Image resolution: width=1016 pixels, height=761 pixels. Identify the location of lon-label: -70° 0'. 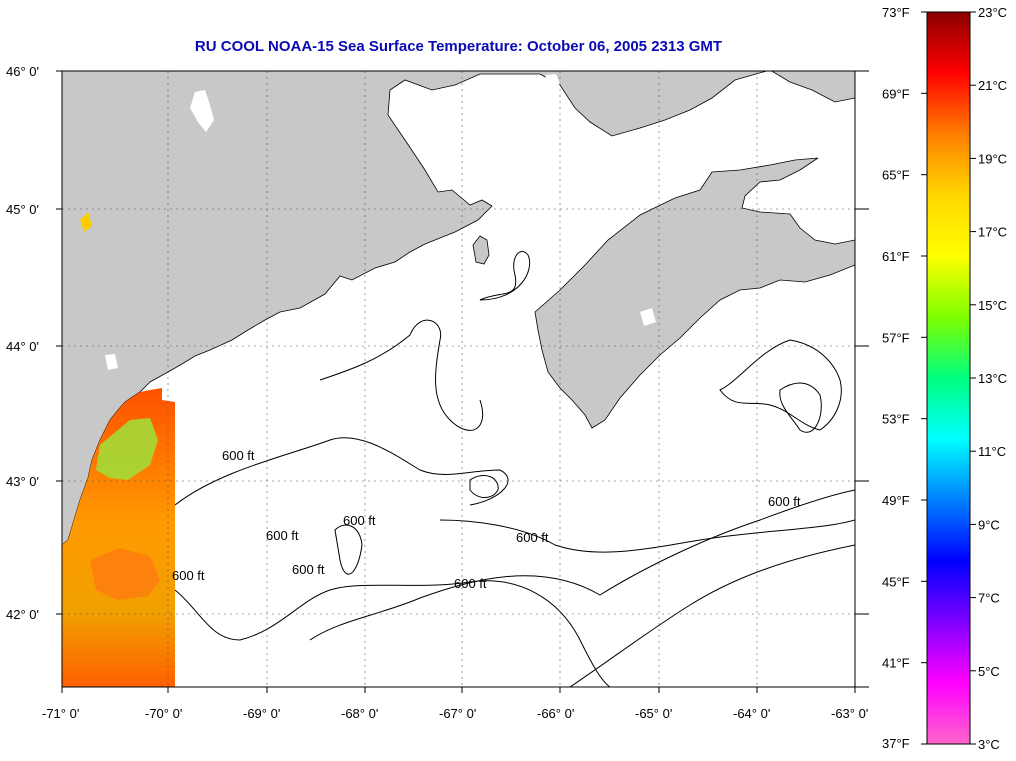
(163, 713).